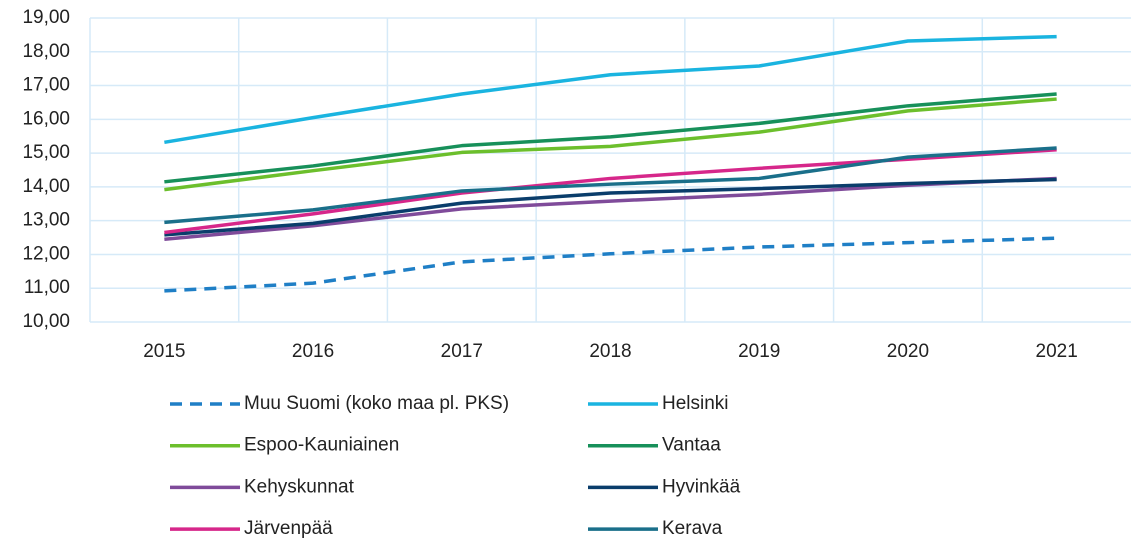 The image size is (1132, 544). Describe the element at coordinates (908, 351) in the screenshot. I see `x-tick-label: 2020` at that location.